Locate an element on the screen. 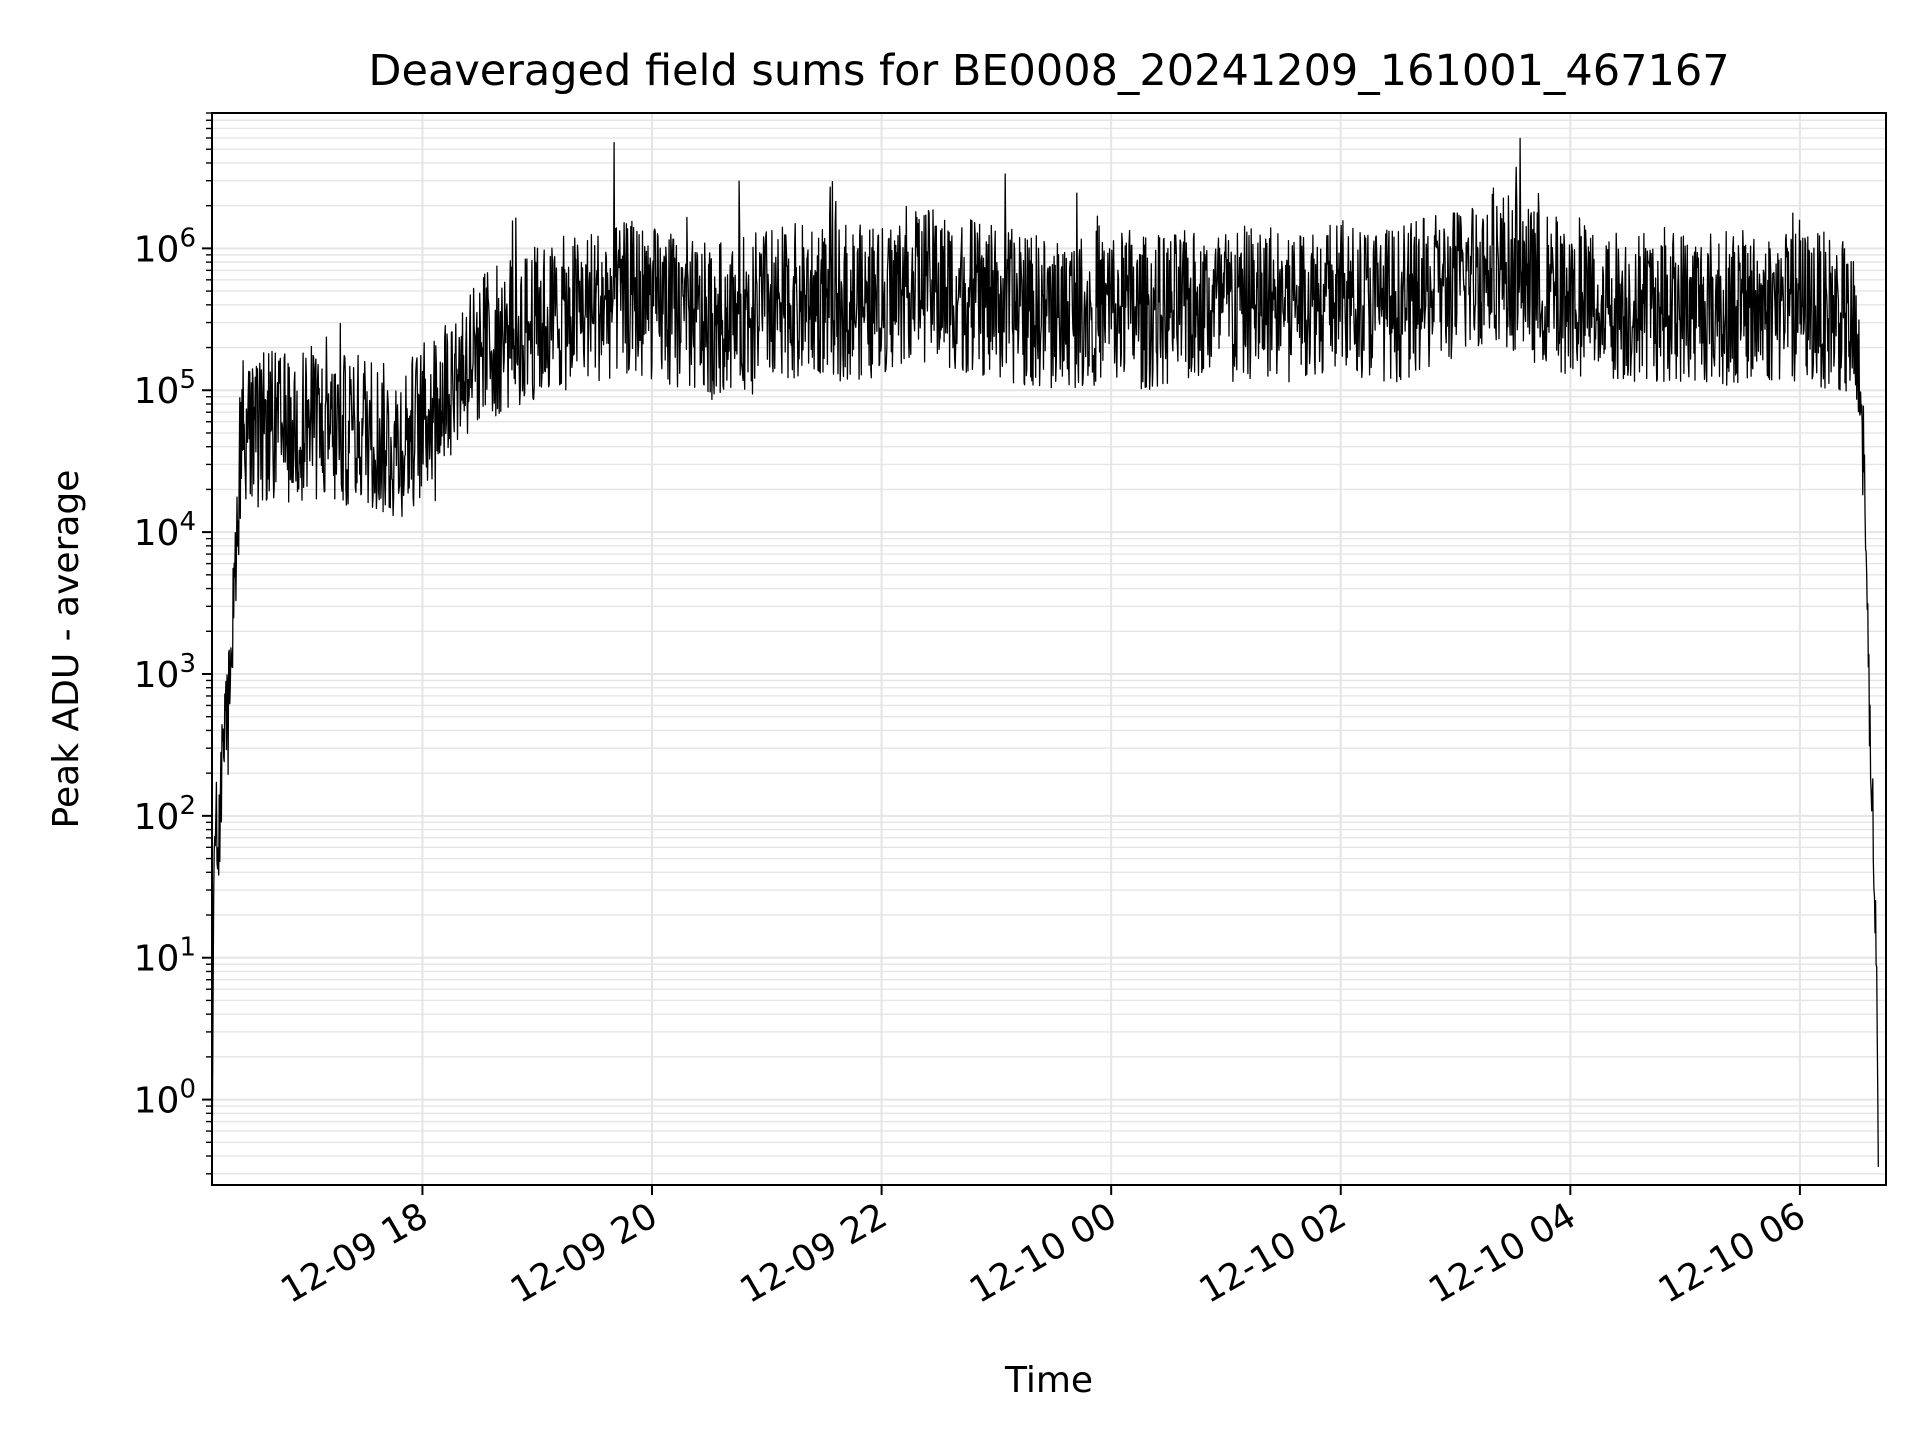 The height and width of the screenshot is (1440, 1920). x-axis-label: Time is located at coordinates (1048, 1380).